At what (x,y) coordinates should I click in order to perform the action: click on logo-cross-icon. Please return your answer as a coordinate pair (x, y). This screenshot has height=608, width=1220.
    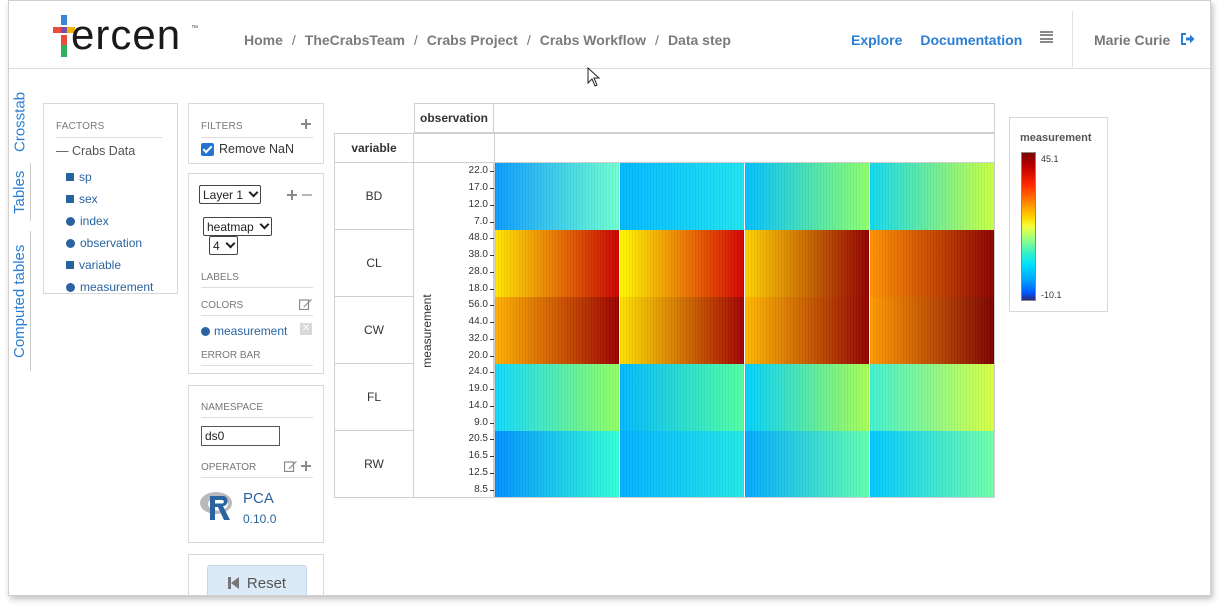
    Looking at the image, I should click on (64, 36).